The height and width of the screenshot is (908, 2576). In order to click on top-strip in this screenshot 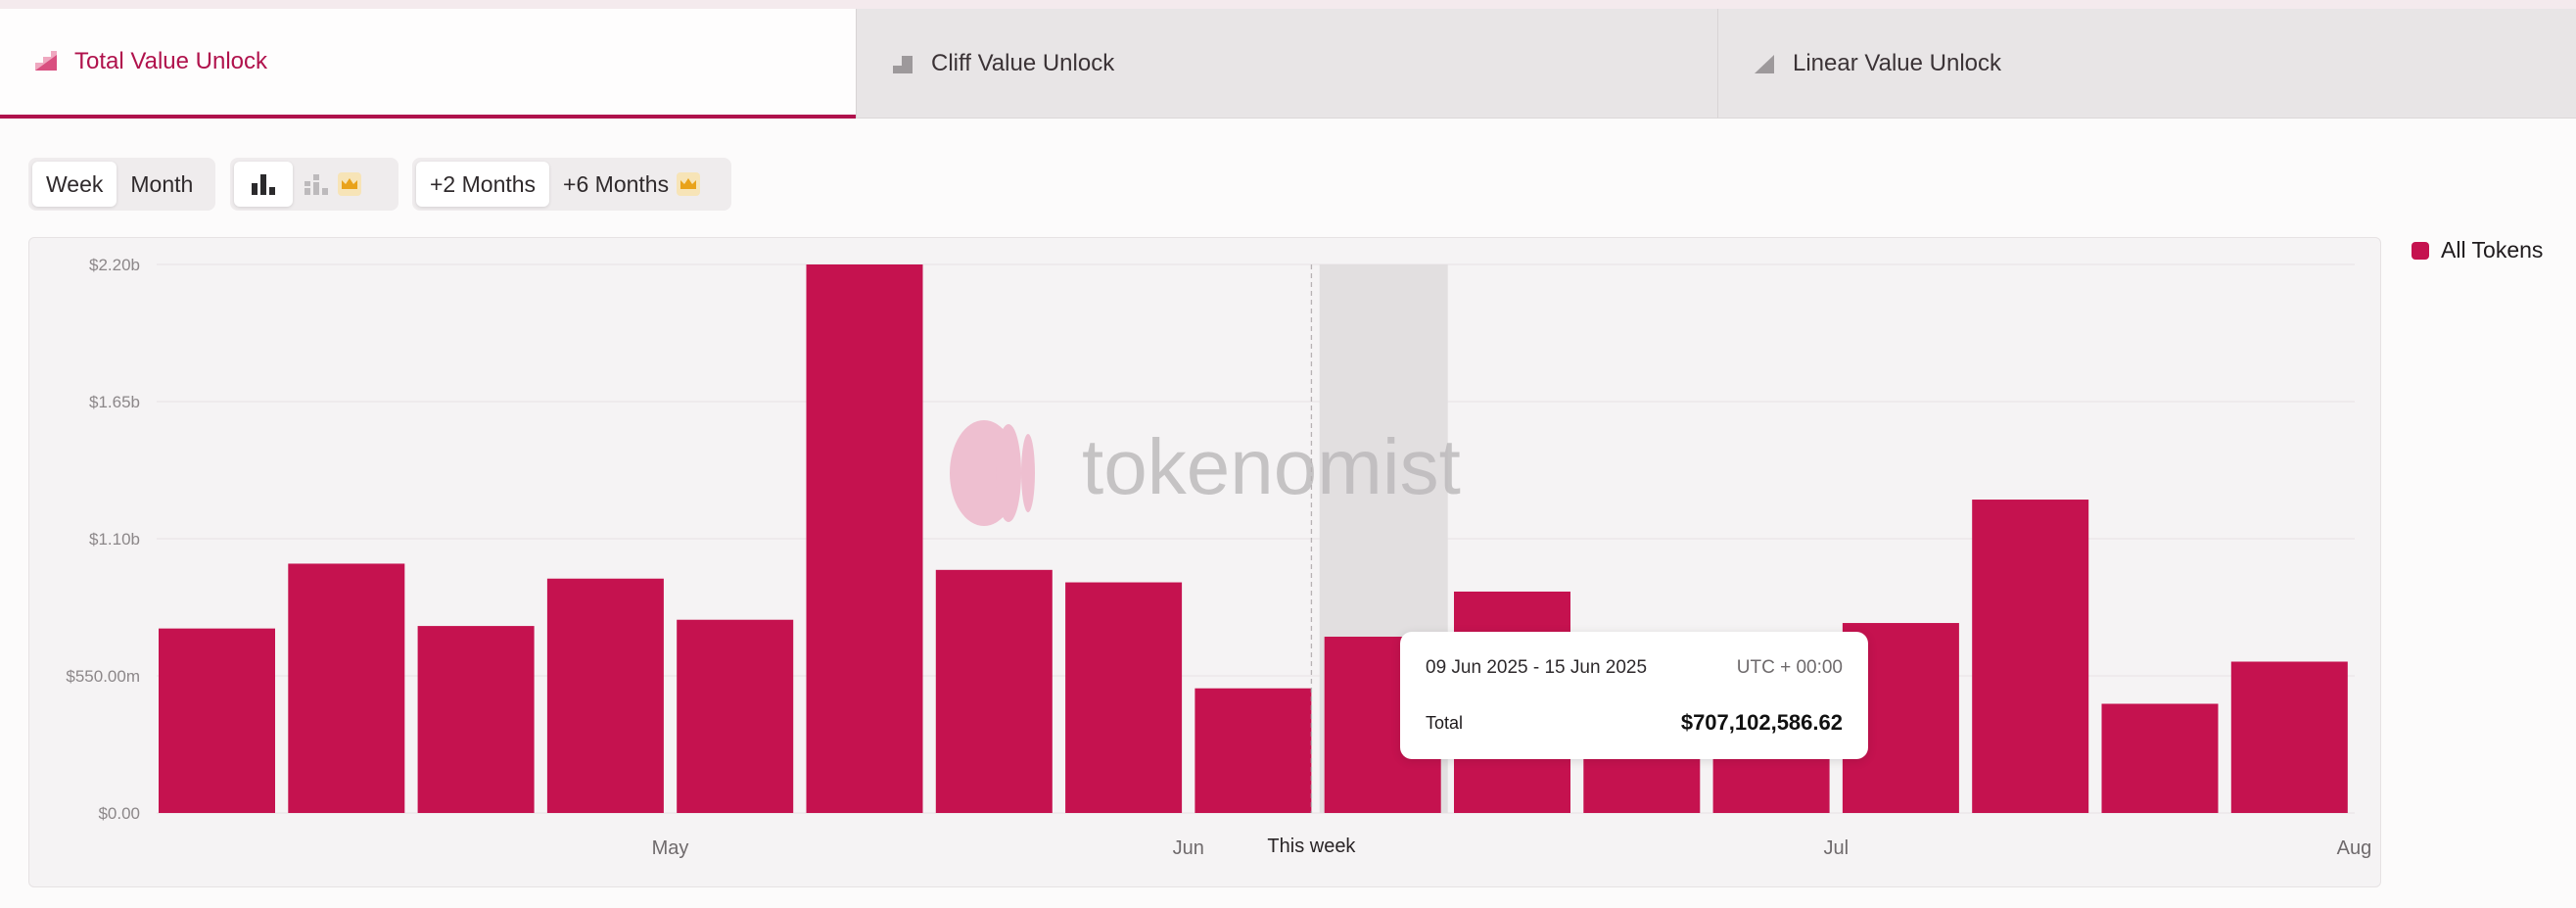, I will do `click(1288, 4)`.